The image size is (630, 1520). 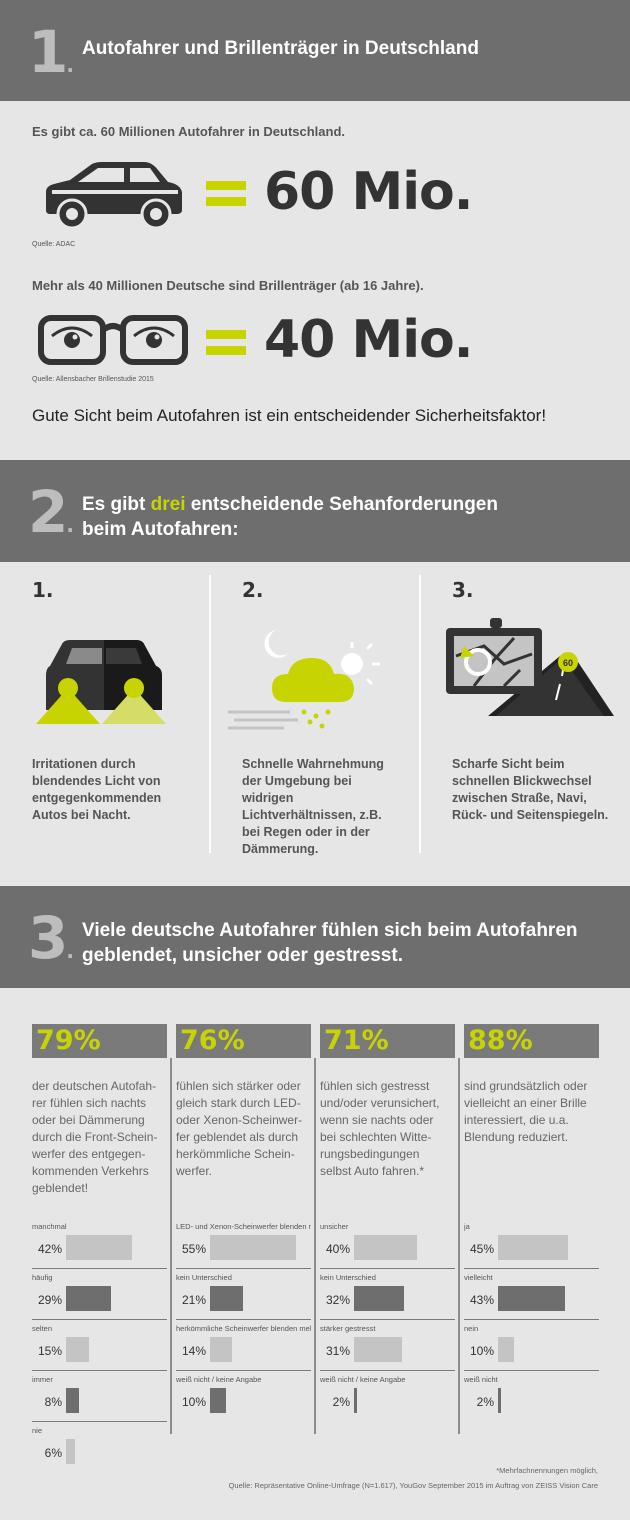 What do you see at coordinates (471, 1328) in the screenshot?
I see `bar-label: nein` at bounding box center [471, 1328].